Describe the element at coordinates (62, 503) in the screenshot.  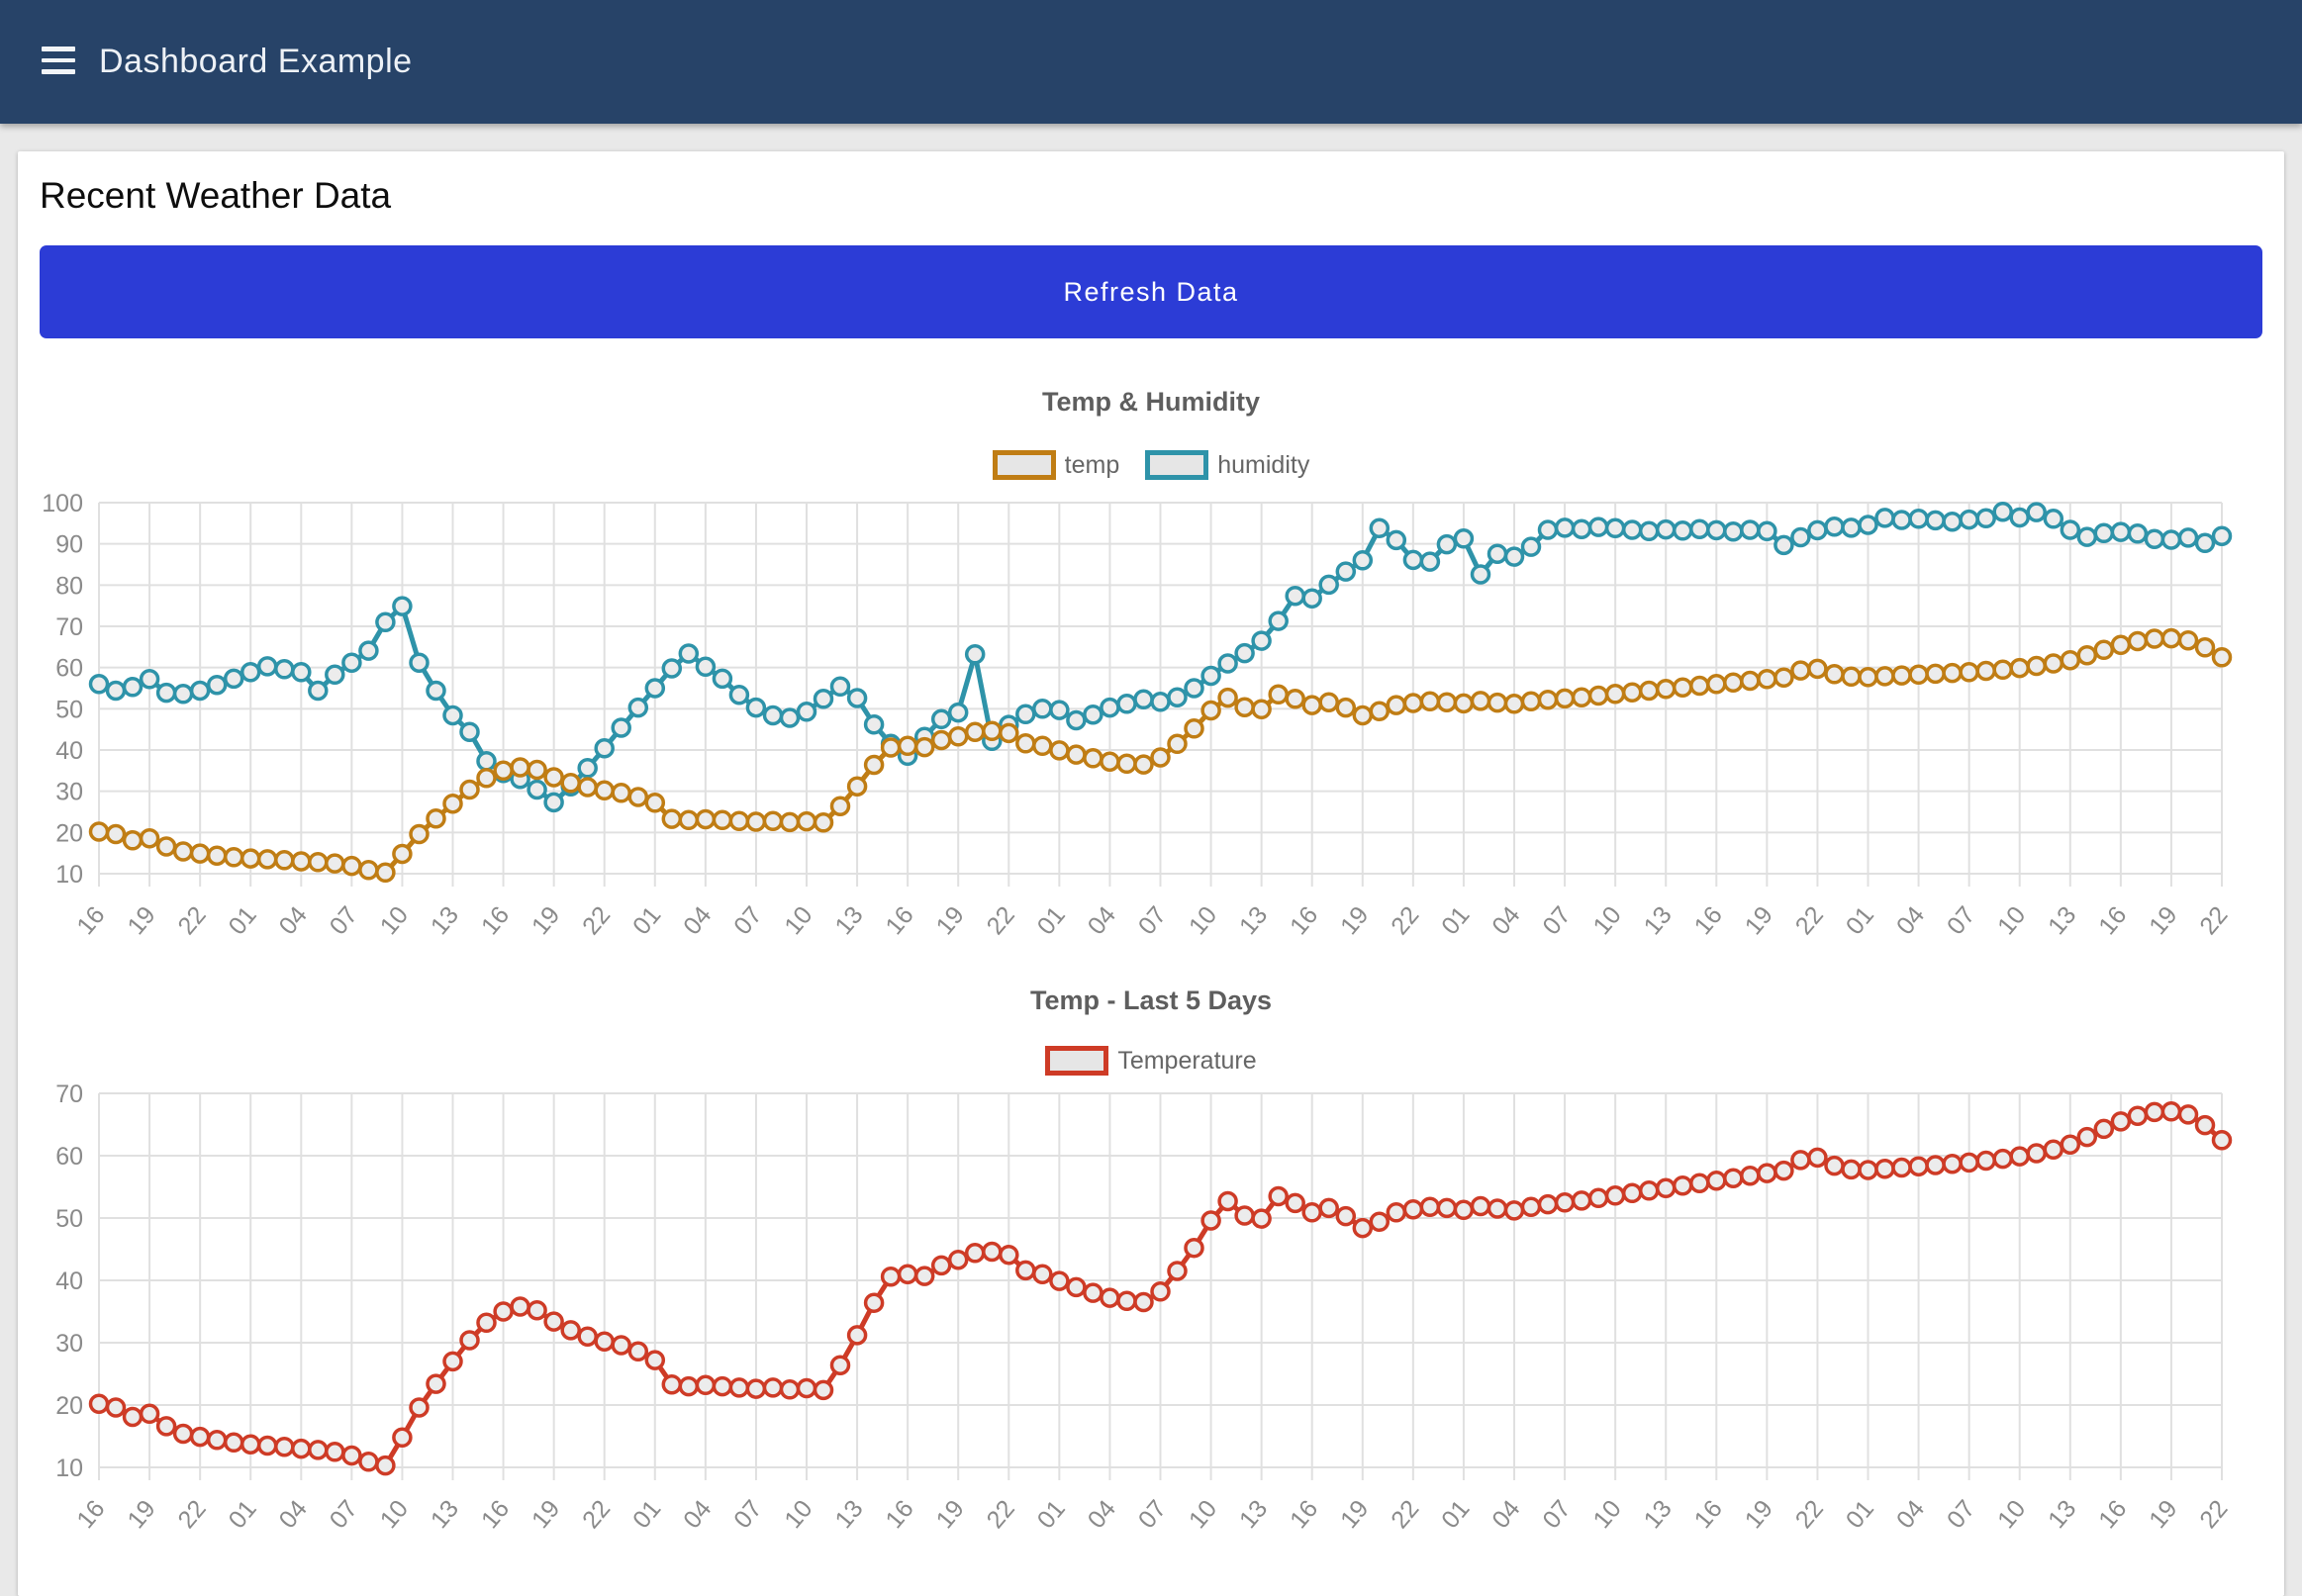
I see `svg-text: 100` at that location.